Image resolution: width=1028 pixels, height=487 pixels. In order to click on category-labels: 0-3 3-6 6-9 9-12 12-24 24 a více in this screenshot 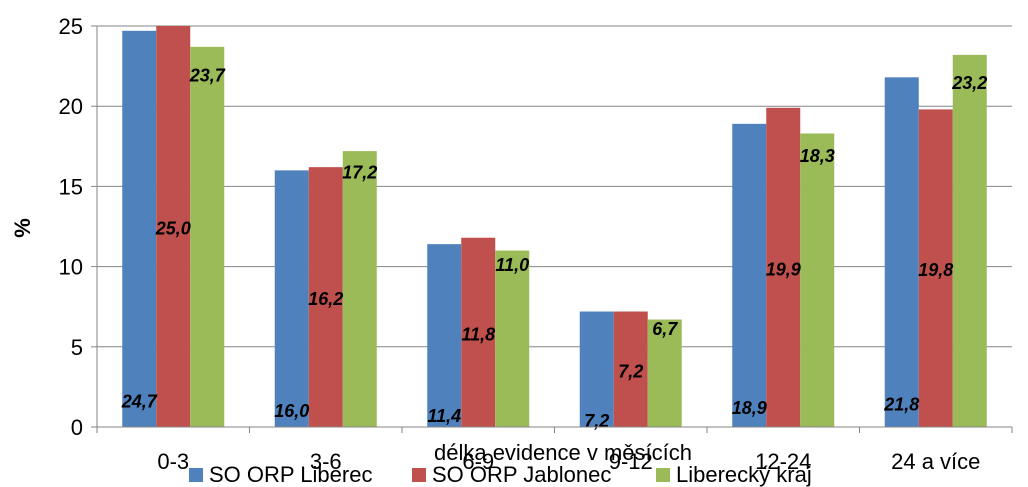, I will do `click(568, 461)`.